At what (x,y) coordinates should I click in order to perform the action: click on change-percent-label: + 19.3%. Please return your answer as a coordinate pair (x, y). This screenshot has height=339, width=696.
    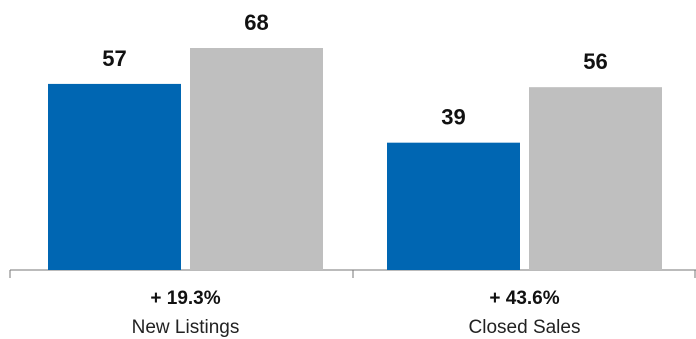
    Looking at the image, I should click on (185, 298).